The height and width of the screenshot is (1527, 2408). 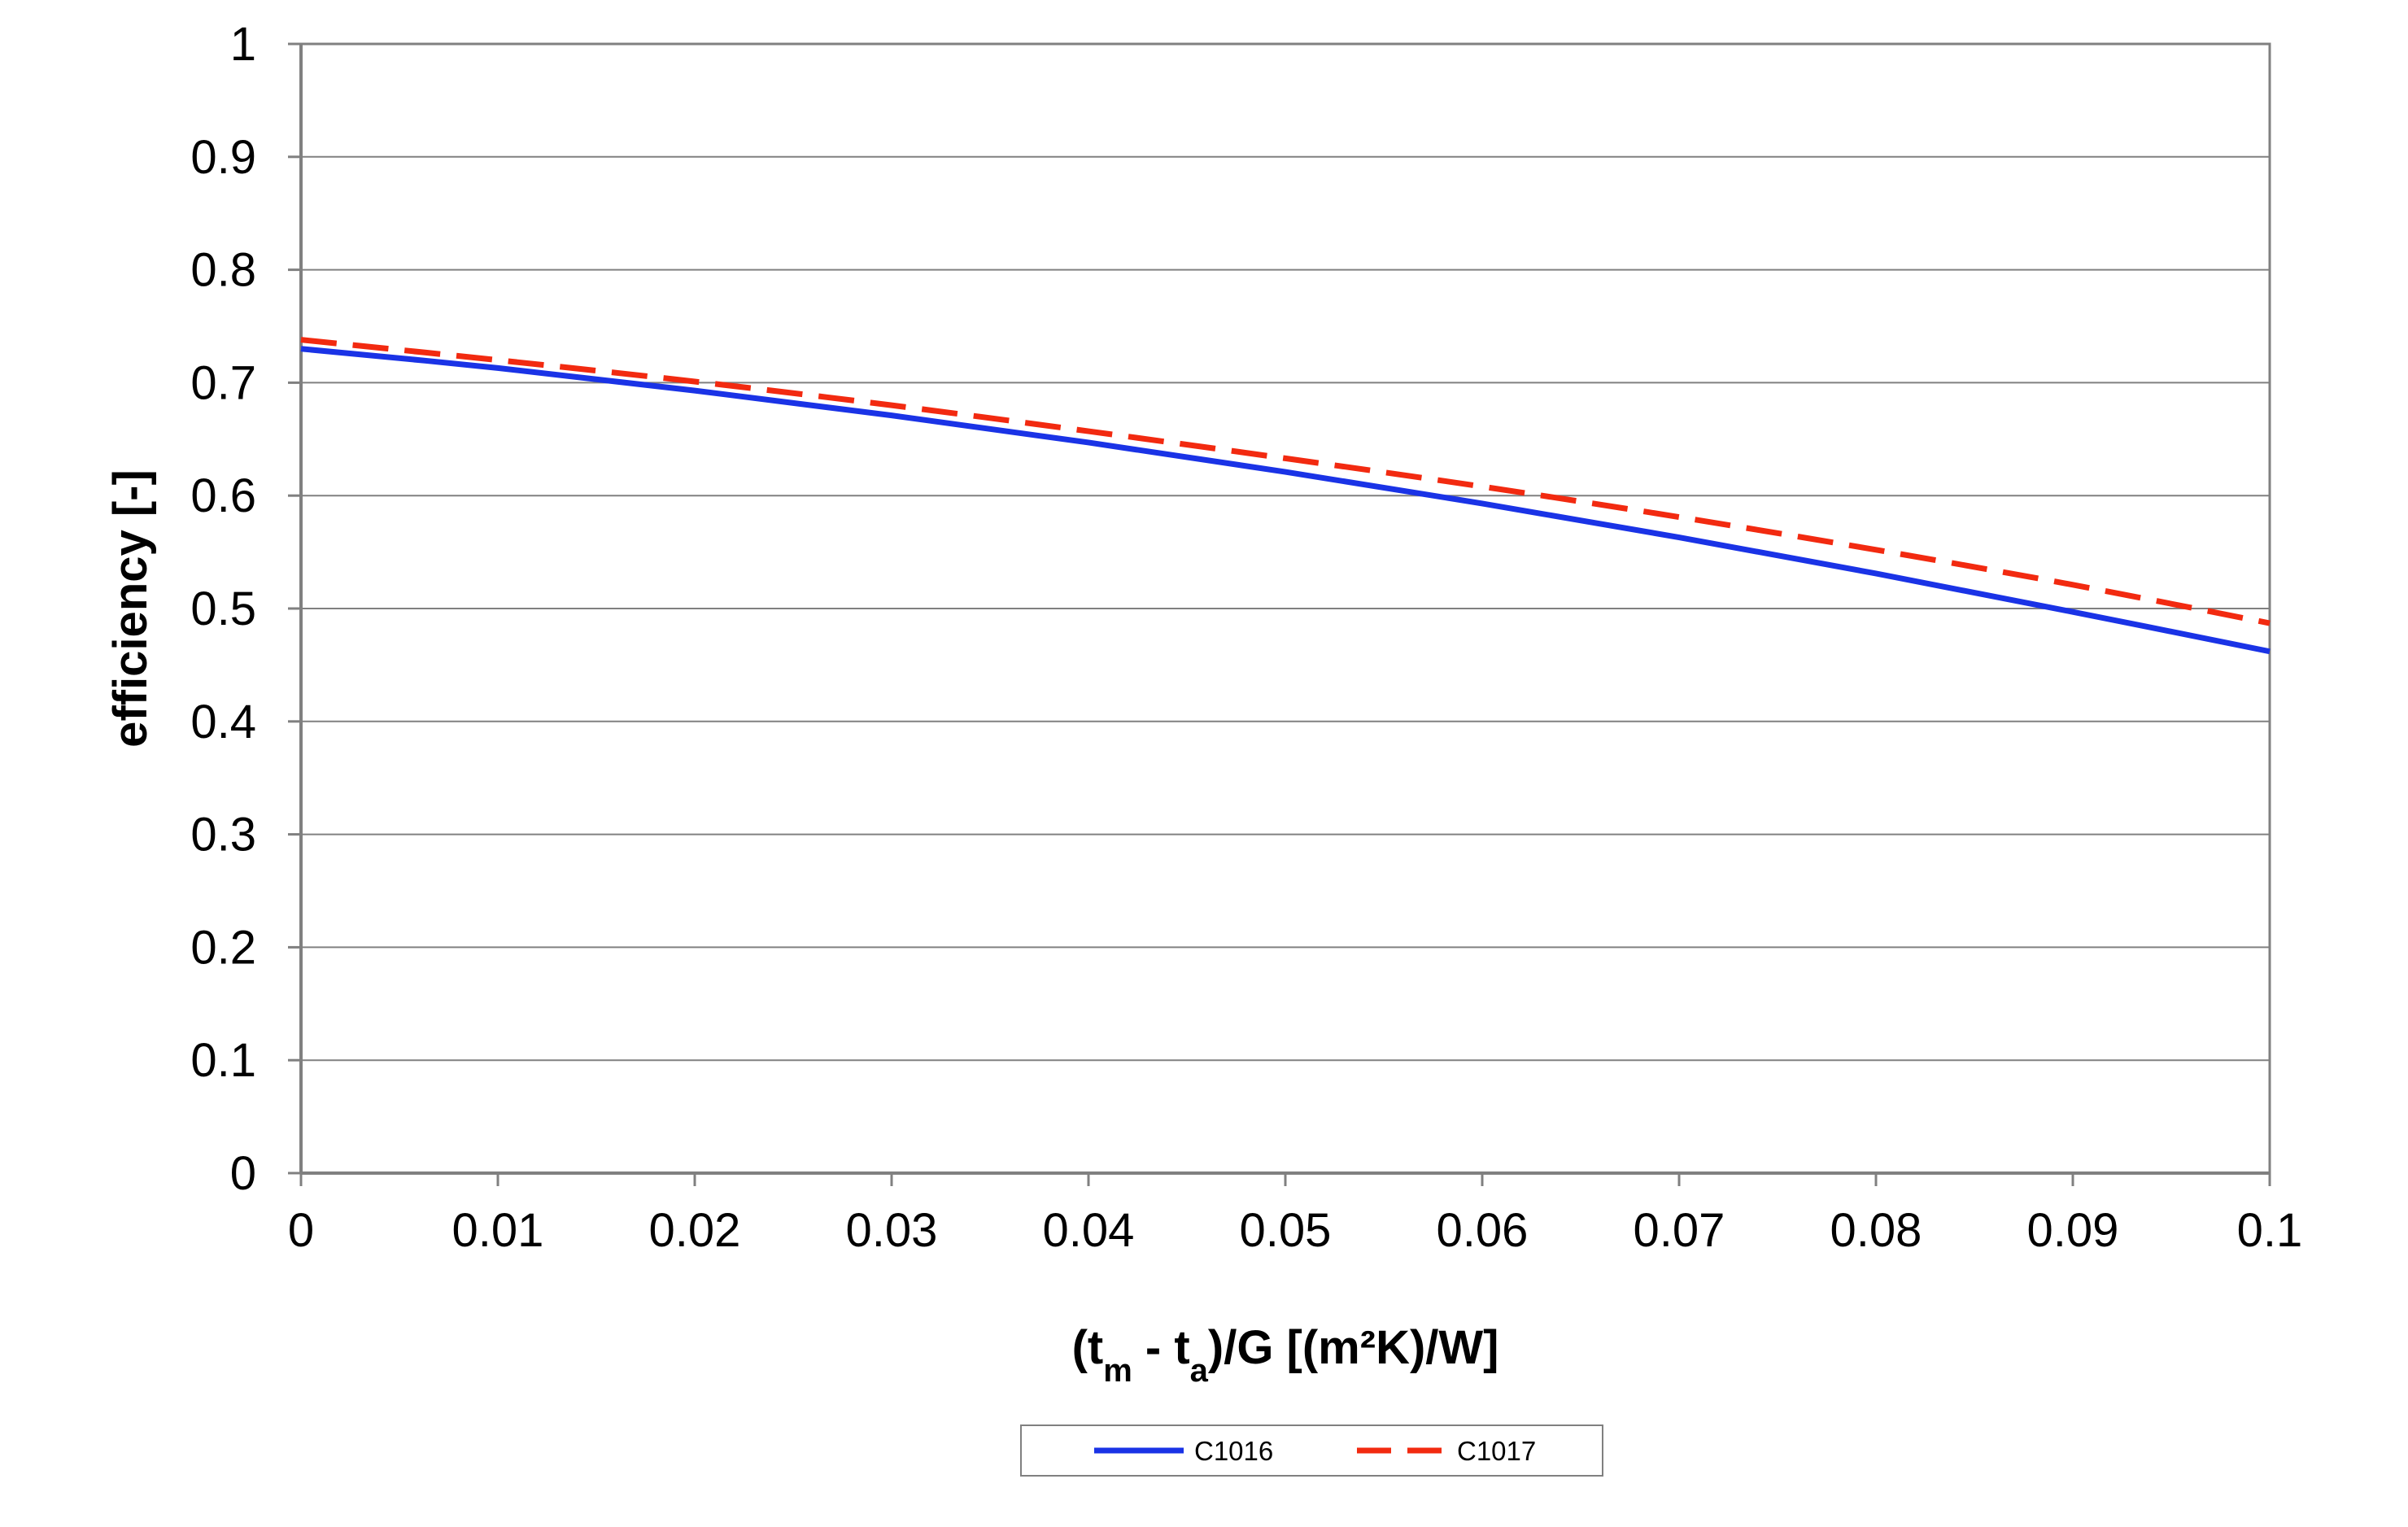 I want to click on x-tick-label: 0, so click(x=301, y=1230).